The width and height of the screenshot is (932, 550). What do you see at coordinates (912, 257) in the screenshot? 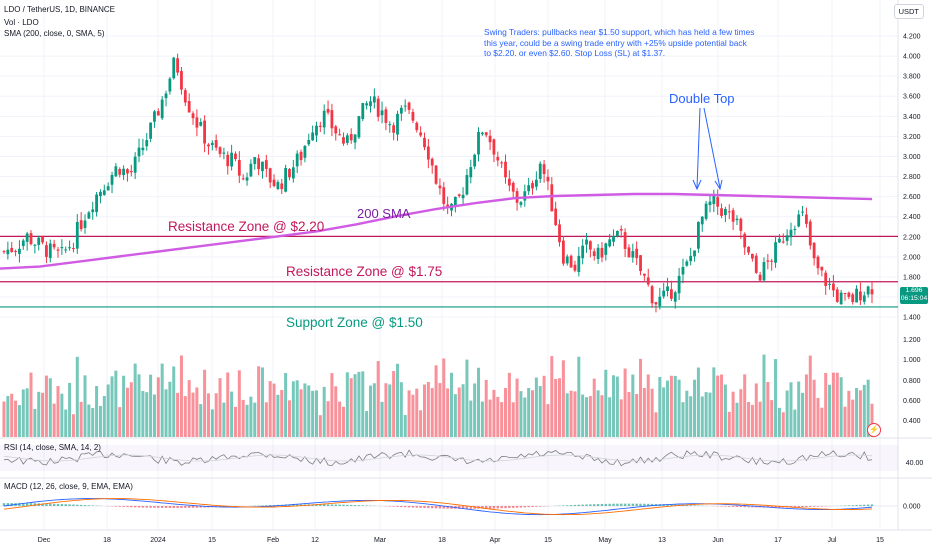
I see `price-tick-label: 2.000` at bounding box center [912, 257].